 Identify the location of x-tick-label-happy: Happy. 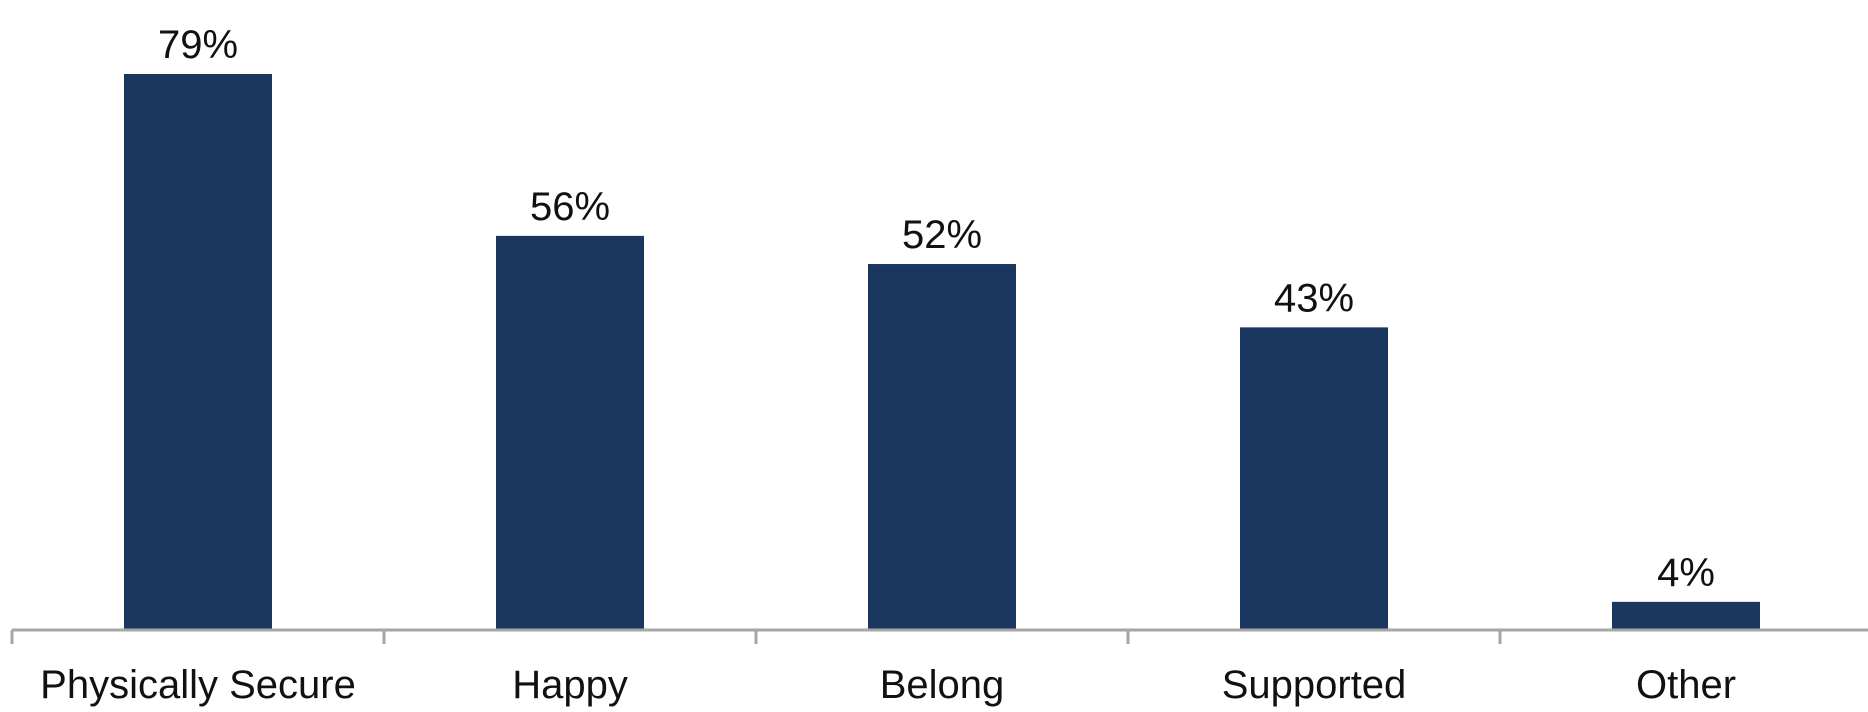
(570, 685).